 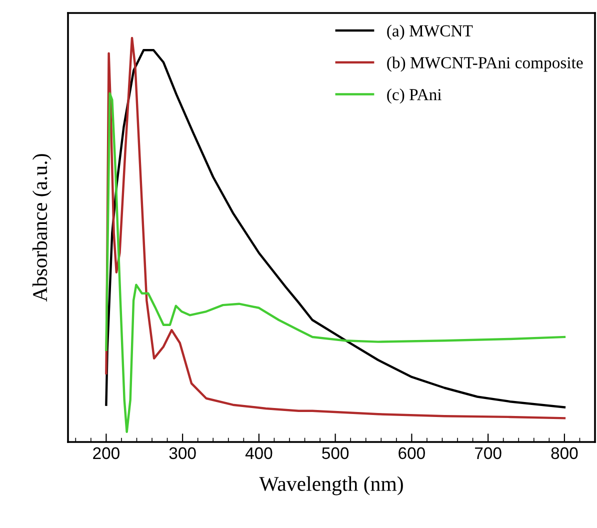 What do you see at coordinates (564, 453) in the screenshot?
I see `x-tick-label: 800` at bounding box center [564, 453].